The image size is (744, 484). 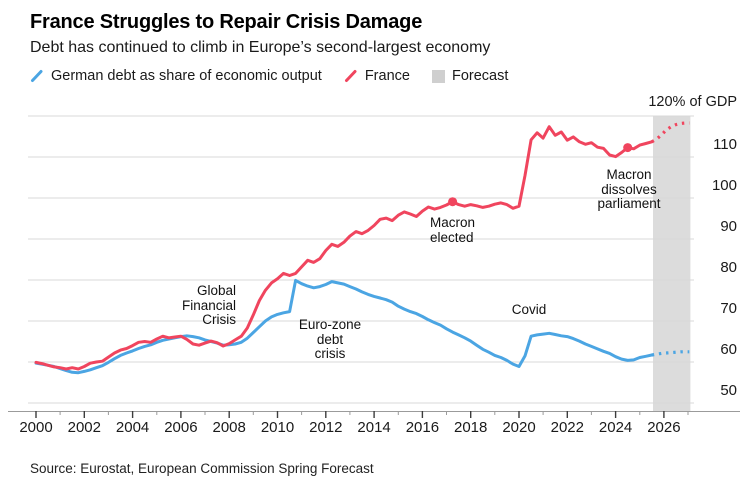 I want to click on chart-title: France Struggles to Repair Crisis Damage, so click(x=226, y=22).